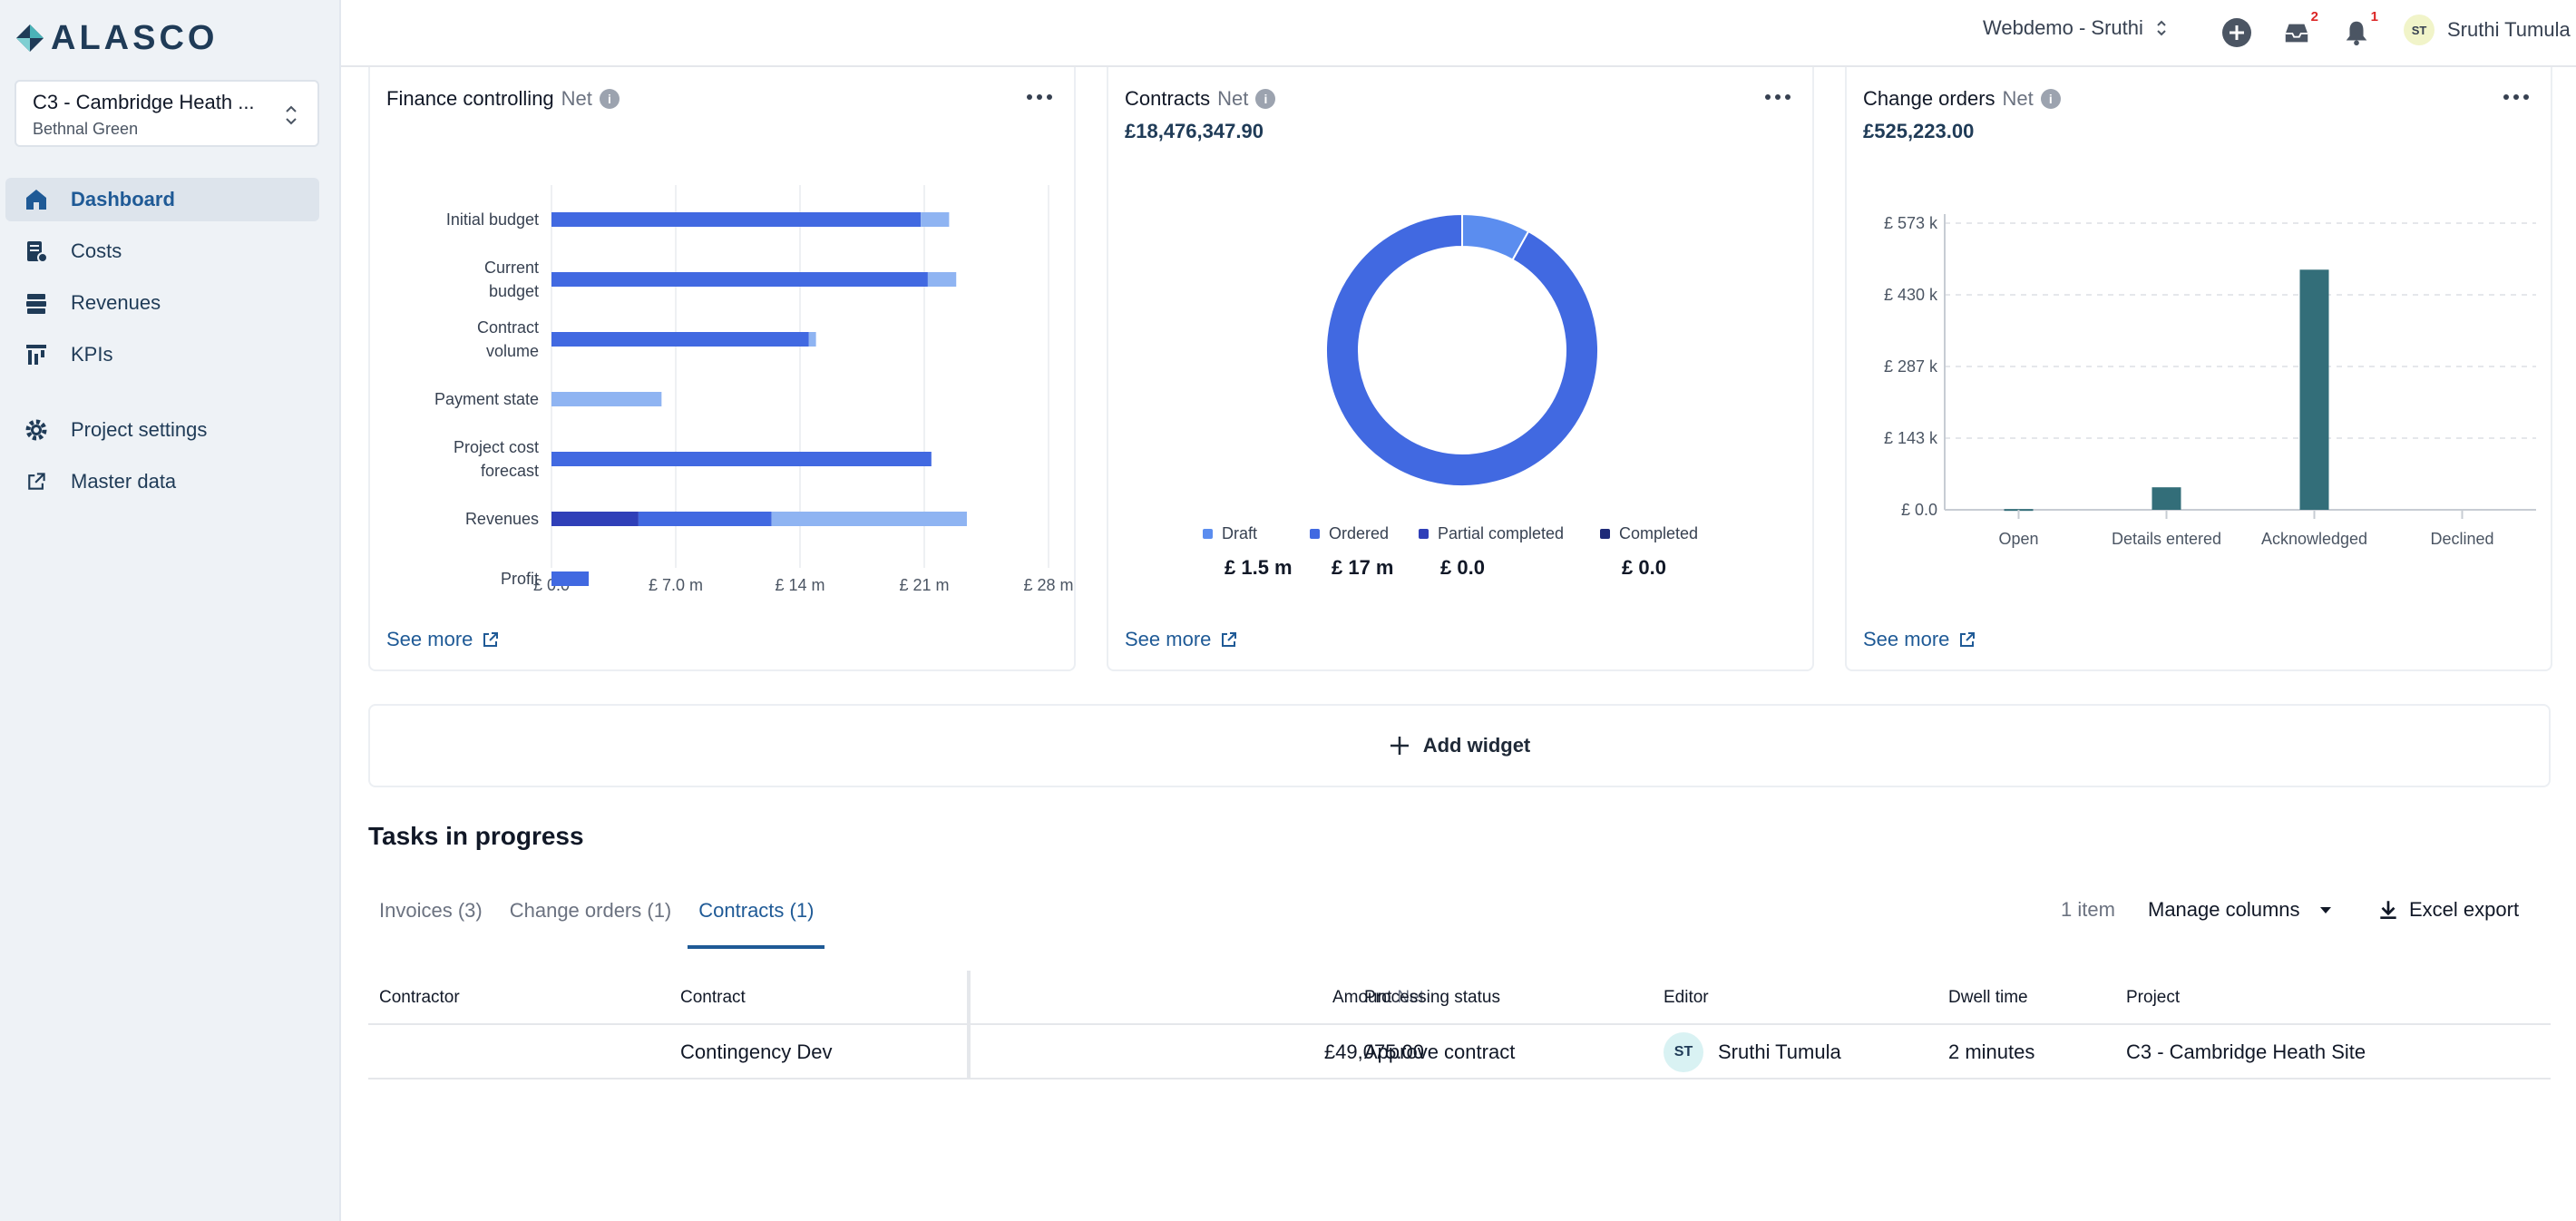 This screenshot has height=1221, width=2576. Describe the element at coordinates (512, 351) in the screenshot. I see `y-category-label: volume` at that location.